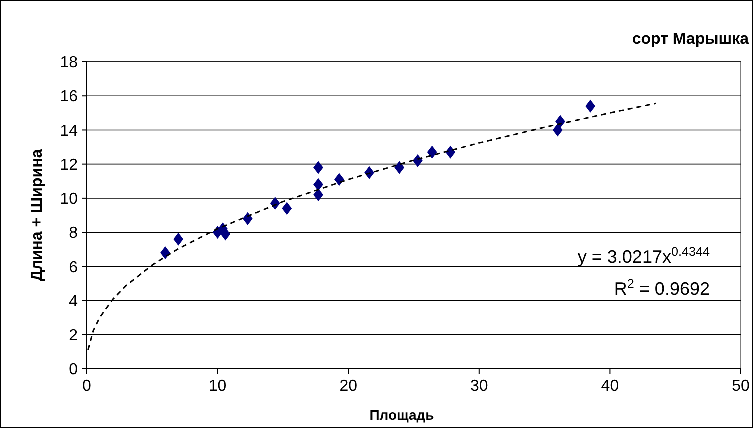 The width and height of the screenshot is (754, 429). What do you see at coordinates (349, 386) in the screenshot?
I see `x-tick-label: 20` at bounding box center [349, 386].